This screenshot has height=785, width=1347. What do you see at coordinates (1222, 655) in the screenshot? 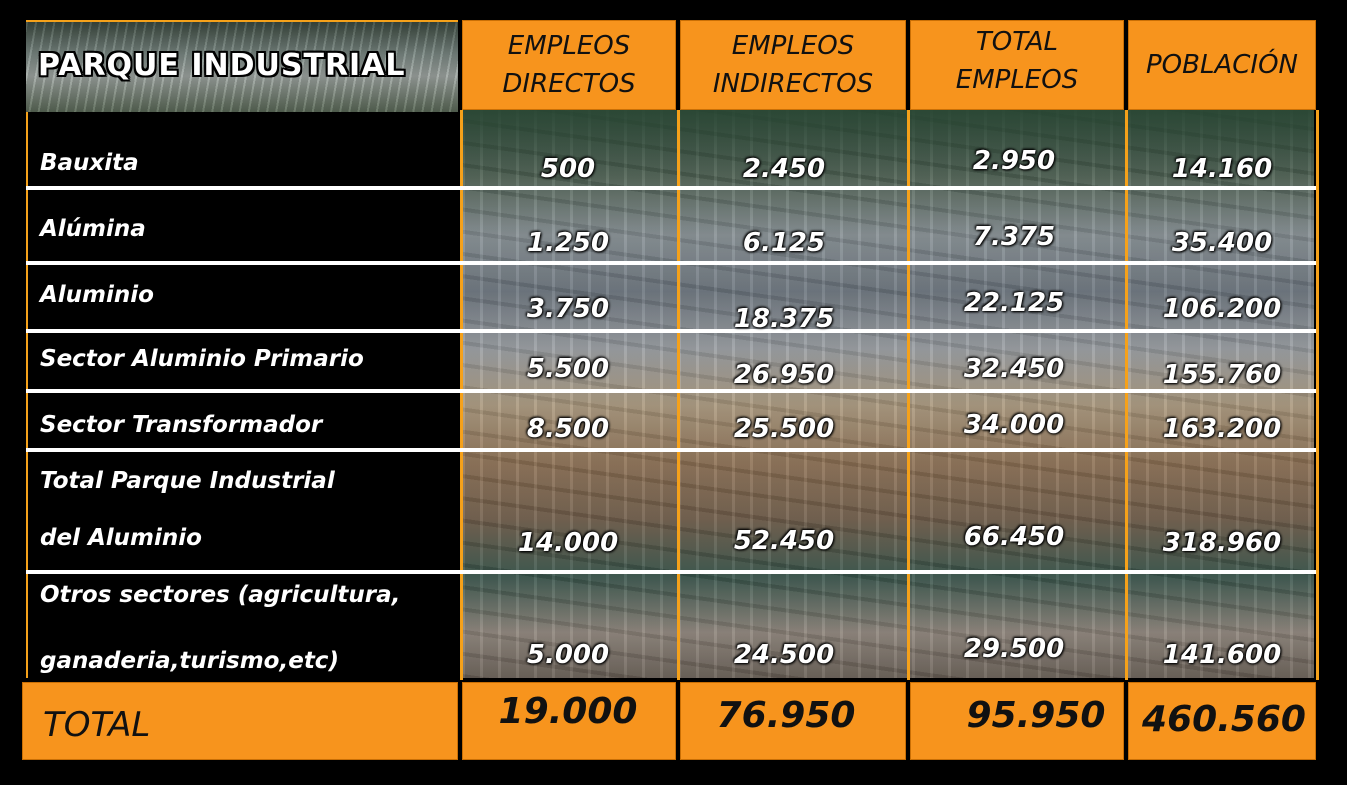
I see `cell-value: 141.600` at bounding box center [1222, 655].